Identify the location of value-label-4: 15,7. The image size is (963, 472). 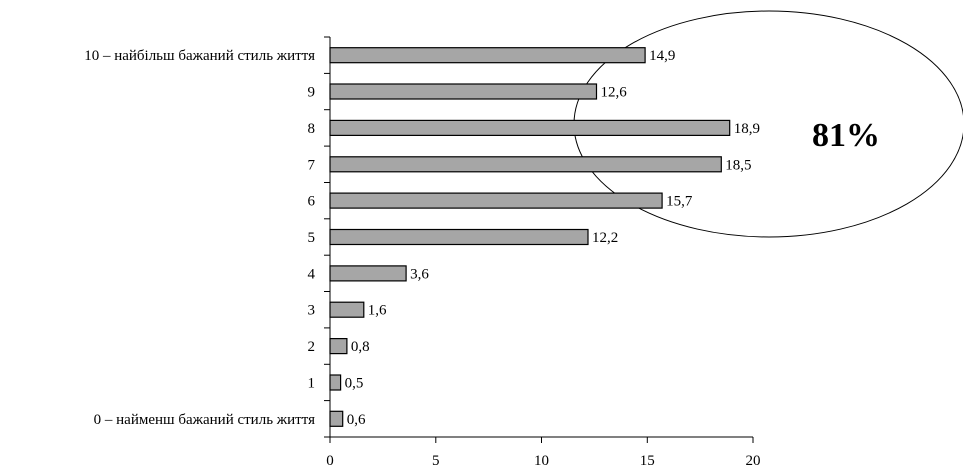
(679, 202).